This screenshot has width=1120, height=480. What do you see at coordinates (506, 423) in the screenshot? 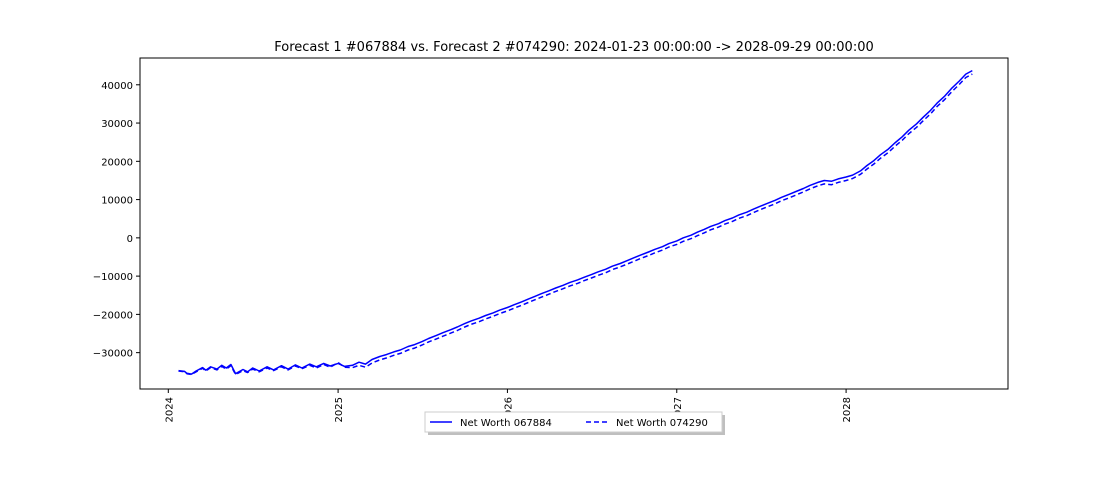
I see `legend-label-series-1: Net Worth 067884` at bounding box center [506, 423].